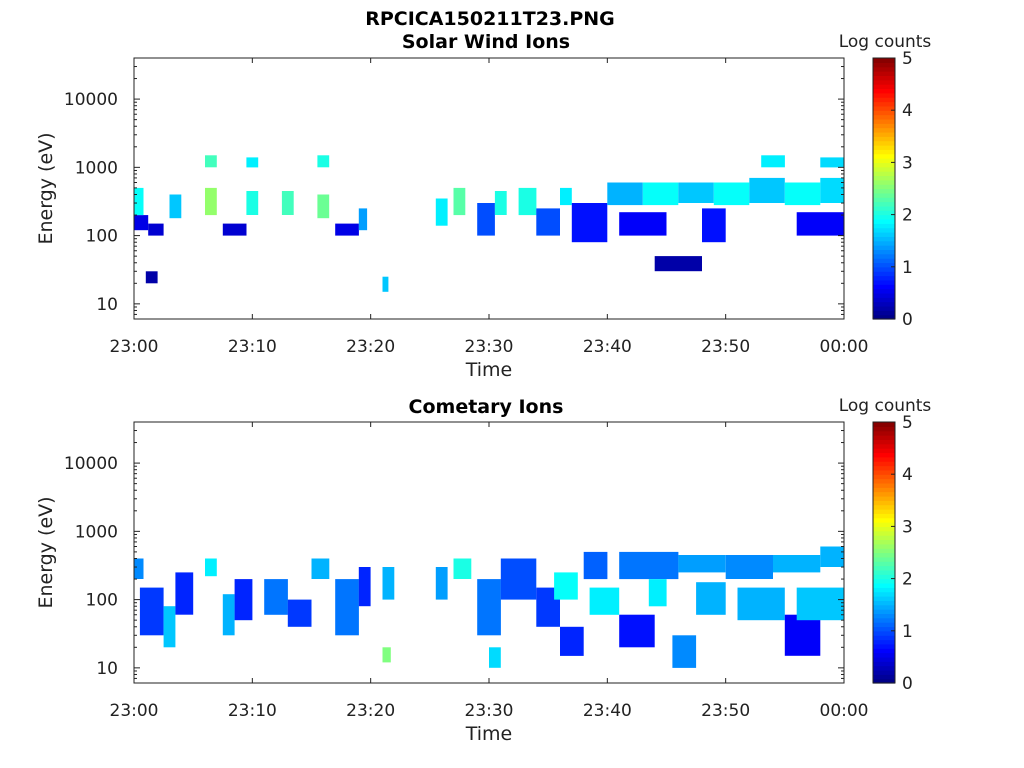  What do you see at coordinates (96, 532) in the screenshot?
I see `y-tick-label: 1000` at bounding box center [96, 532].